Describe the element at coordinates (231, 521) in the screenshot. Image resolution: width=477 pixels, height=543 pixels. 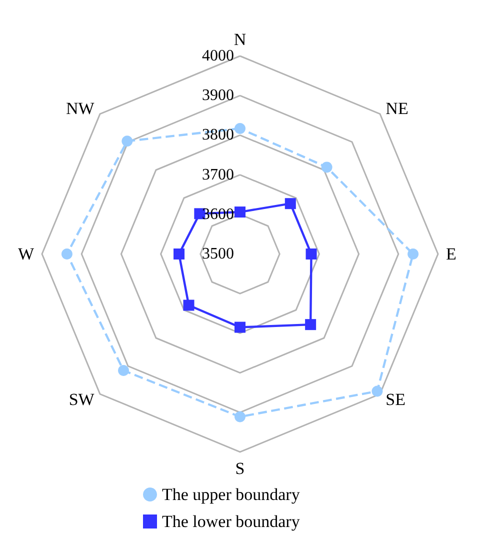
I see `legend-label: The lower boundary` at that location.